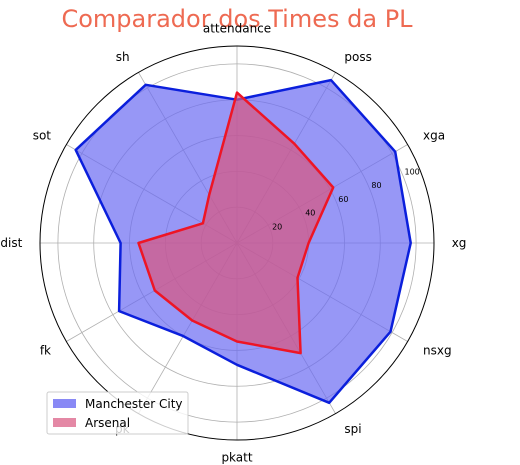 This screenshot has width=520, height=465. What do you see at coordinates (237, 19) in the screenshot?
I see `chart-title: Comparador dos Times da PL` at bounding box center [237, 19].